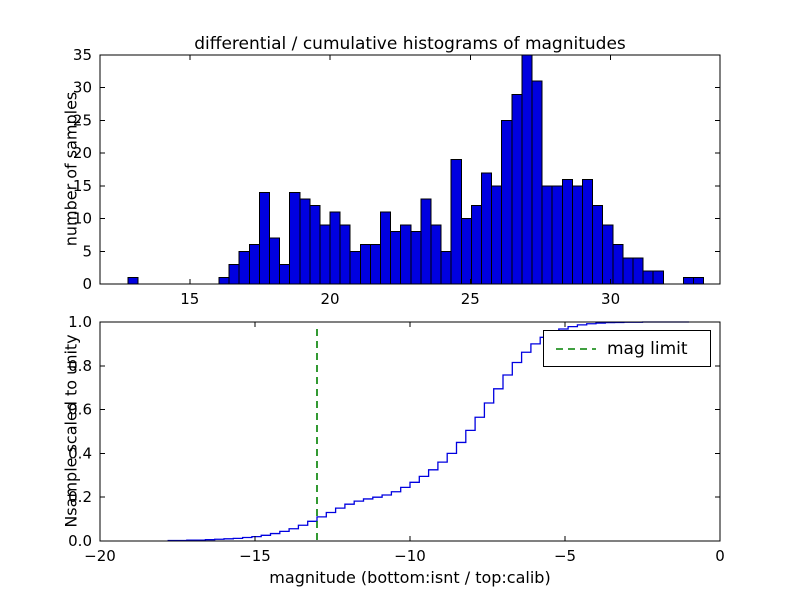 The height and width of the screenshot is (600, 800). Describe the element at coordinates (410, 556) in the screenshot. I see `svg-text: −10` at that location.